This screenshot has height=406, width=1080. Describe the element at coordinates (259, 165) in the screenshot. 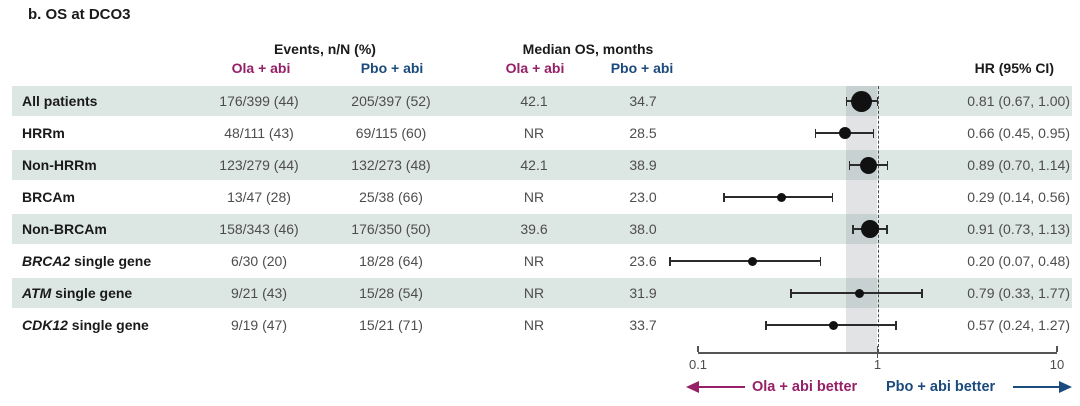

I see `events-ola-cell: 123/279 (44)` at that location.